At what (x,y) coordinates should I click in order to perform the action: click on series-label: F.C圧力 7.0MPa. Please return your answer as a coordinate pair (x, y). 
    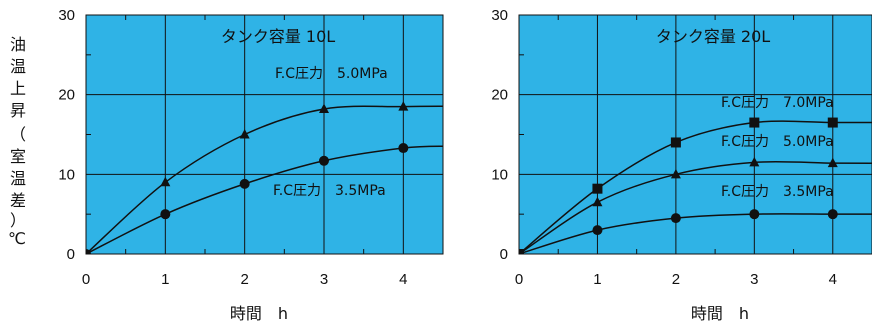
    Looking at the image, I should click on (777, 103).